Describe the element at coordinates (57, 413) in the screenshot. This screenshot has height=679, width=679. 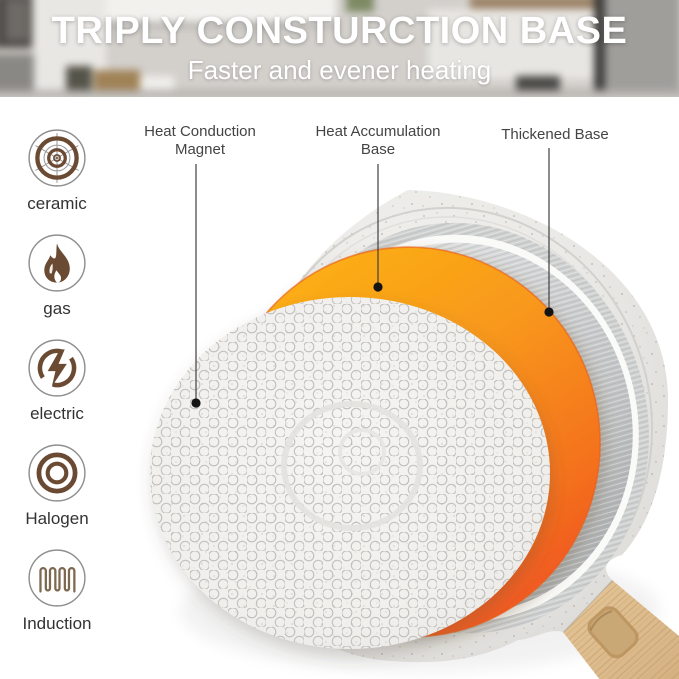
I see `stove-type-label: electric` at that location.